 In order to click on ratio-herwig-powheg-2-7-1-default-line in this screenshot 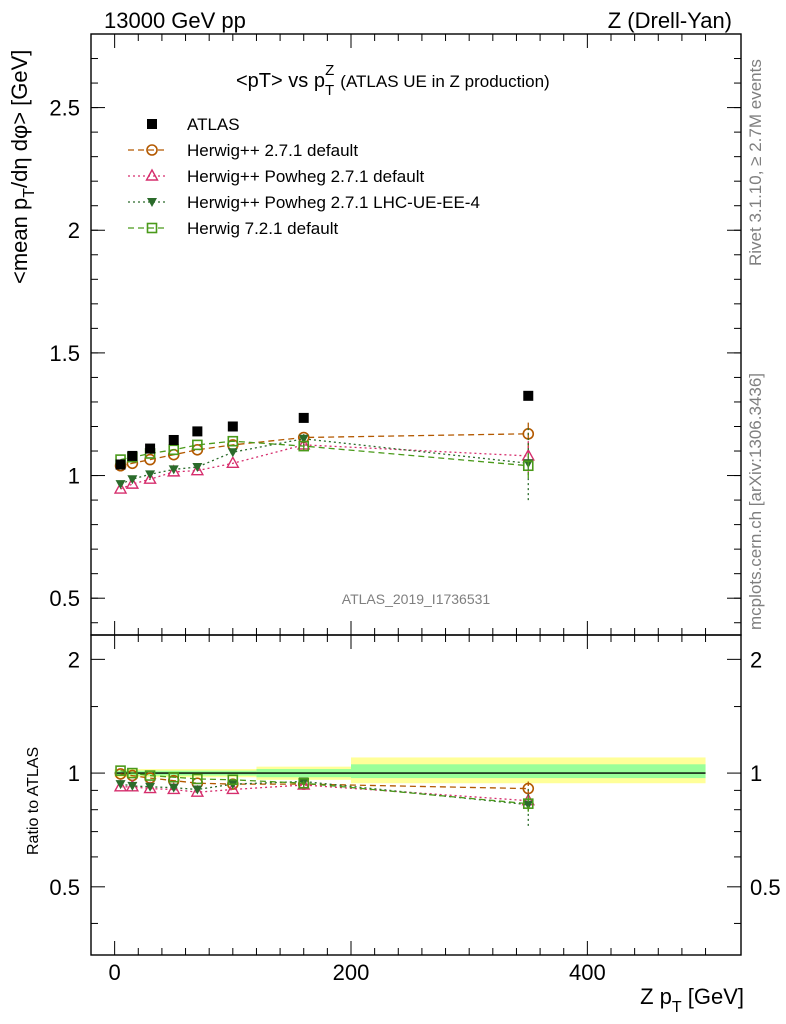, I will do `click(324, 793)`.